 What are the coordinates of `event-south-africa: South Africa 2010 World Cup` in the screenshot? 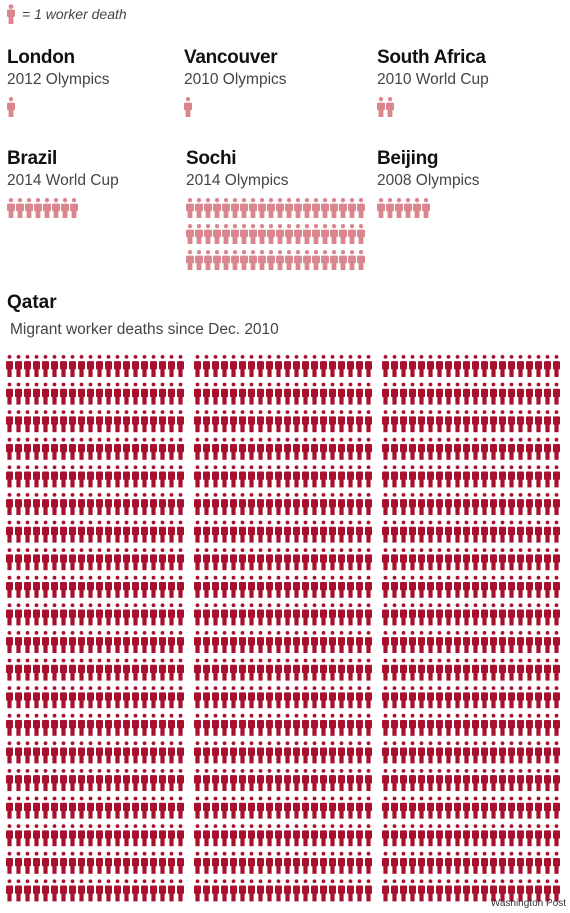 It's located at (433, 82).